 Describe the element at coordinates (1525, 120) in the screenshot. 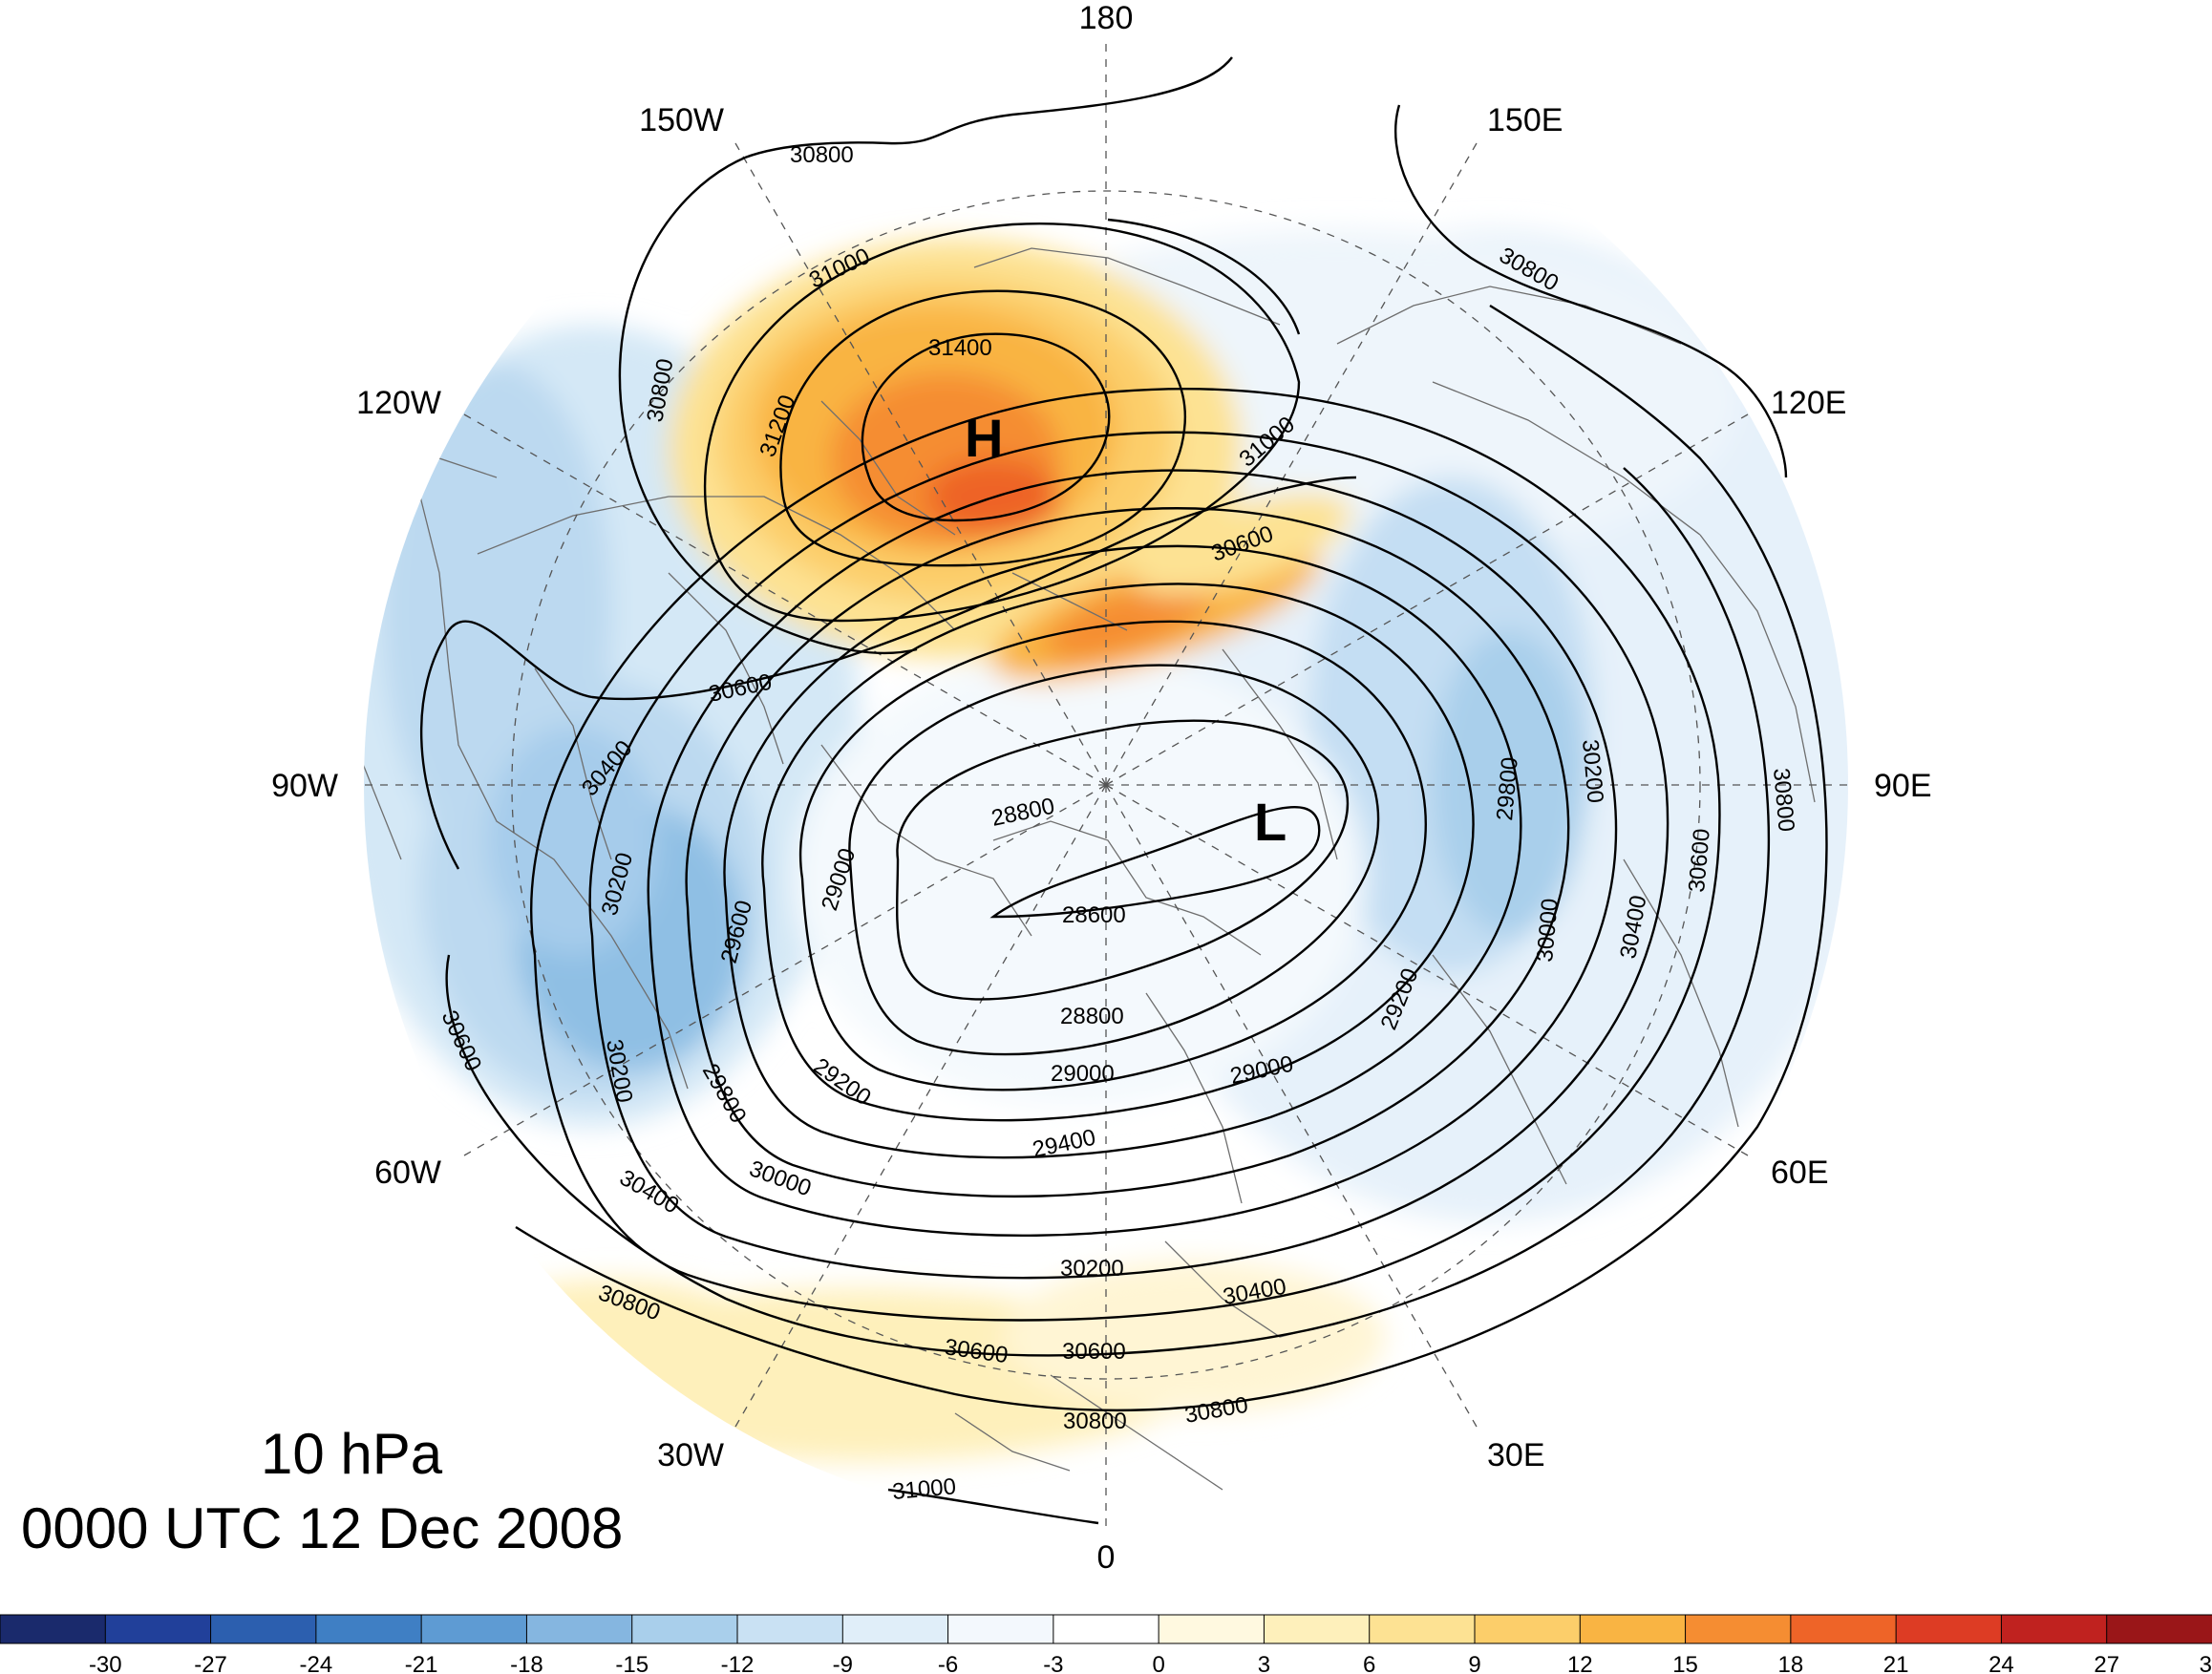

I see `lon-label-150e: 150E` at that location.